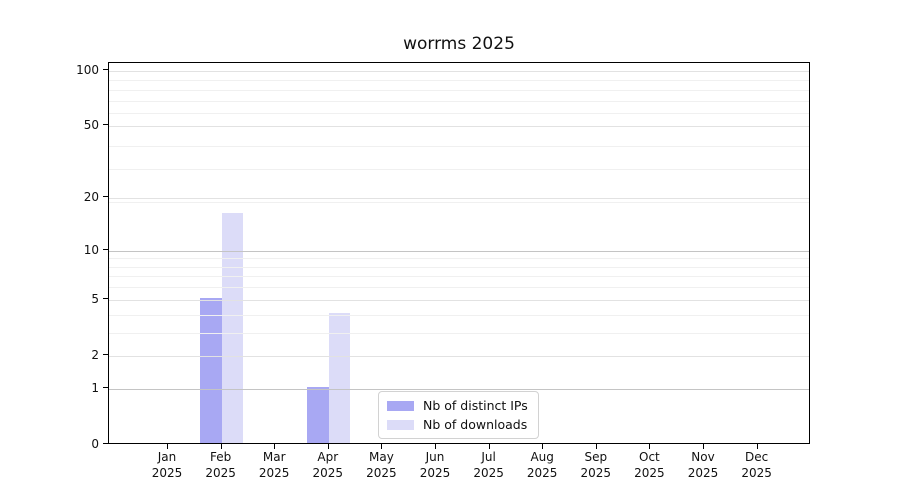  What do you see at coordinates (475, 424) in the screenshot?
I see `legend-label-downloads: Nb of downloads` at bounding box center [475, 424].